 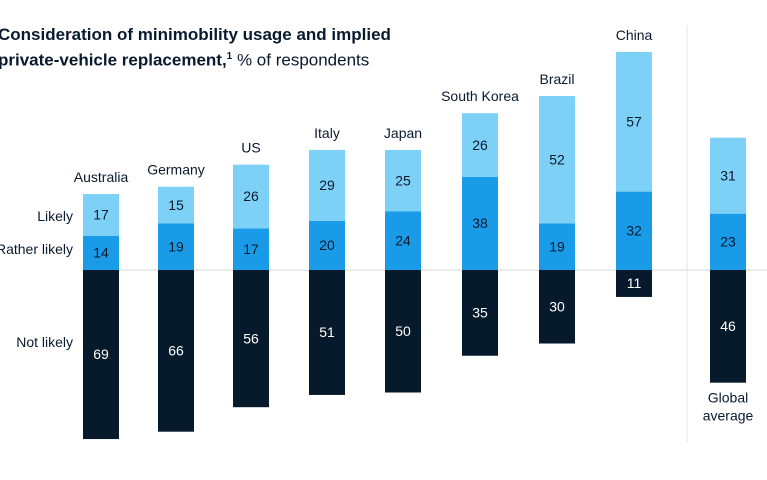 I want to click on category-label-japan: Japan, so click(x=403, y=133).